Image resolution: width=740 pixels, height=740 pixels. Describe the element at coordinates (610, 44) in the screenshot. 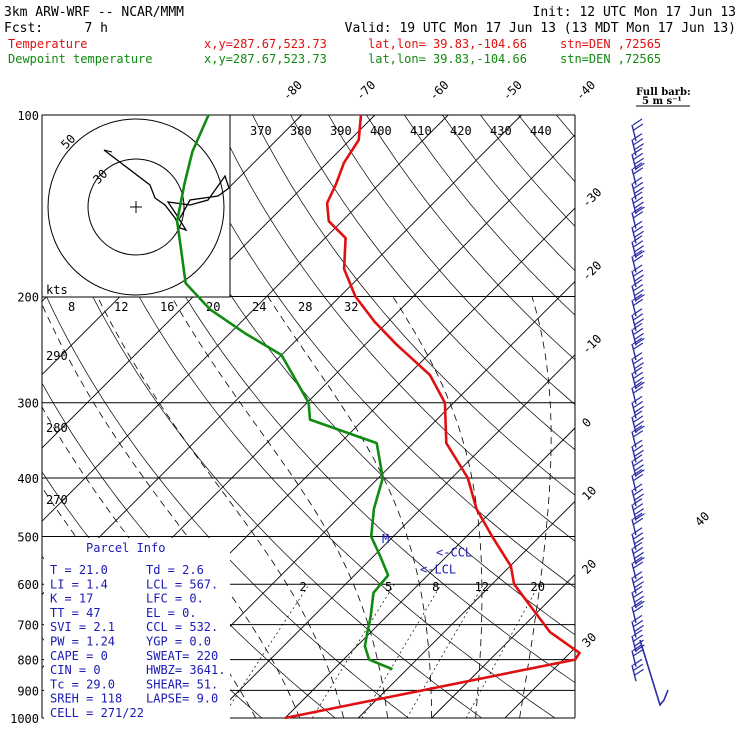

I see `legend-temperature-stn: stn=DEN ,72565` at that location.